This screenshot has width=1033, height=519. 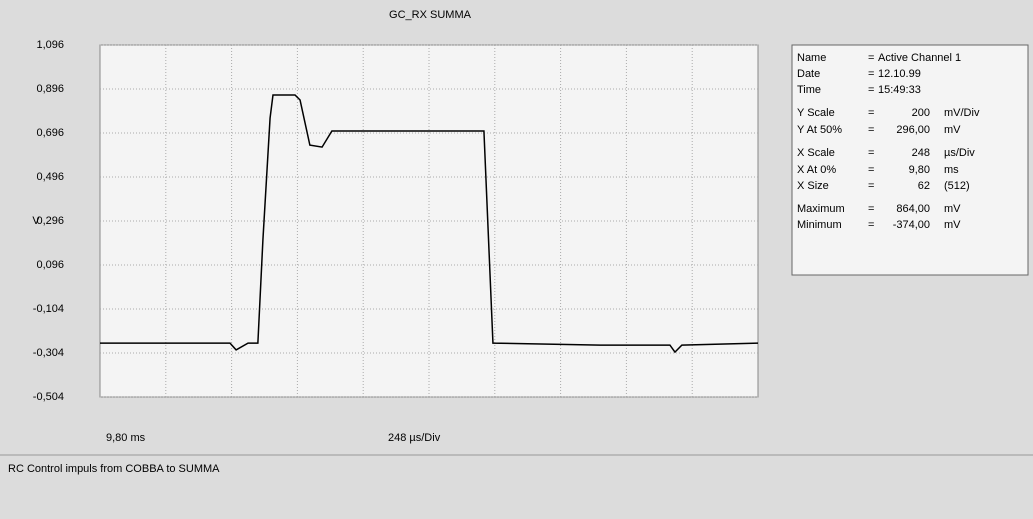 What do you see at coordinates (813, 186) in the screenshot?
I see `info-label: X Size` at bounding box center [813, 186].